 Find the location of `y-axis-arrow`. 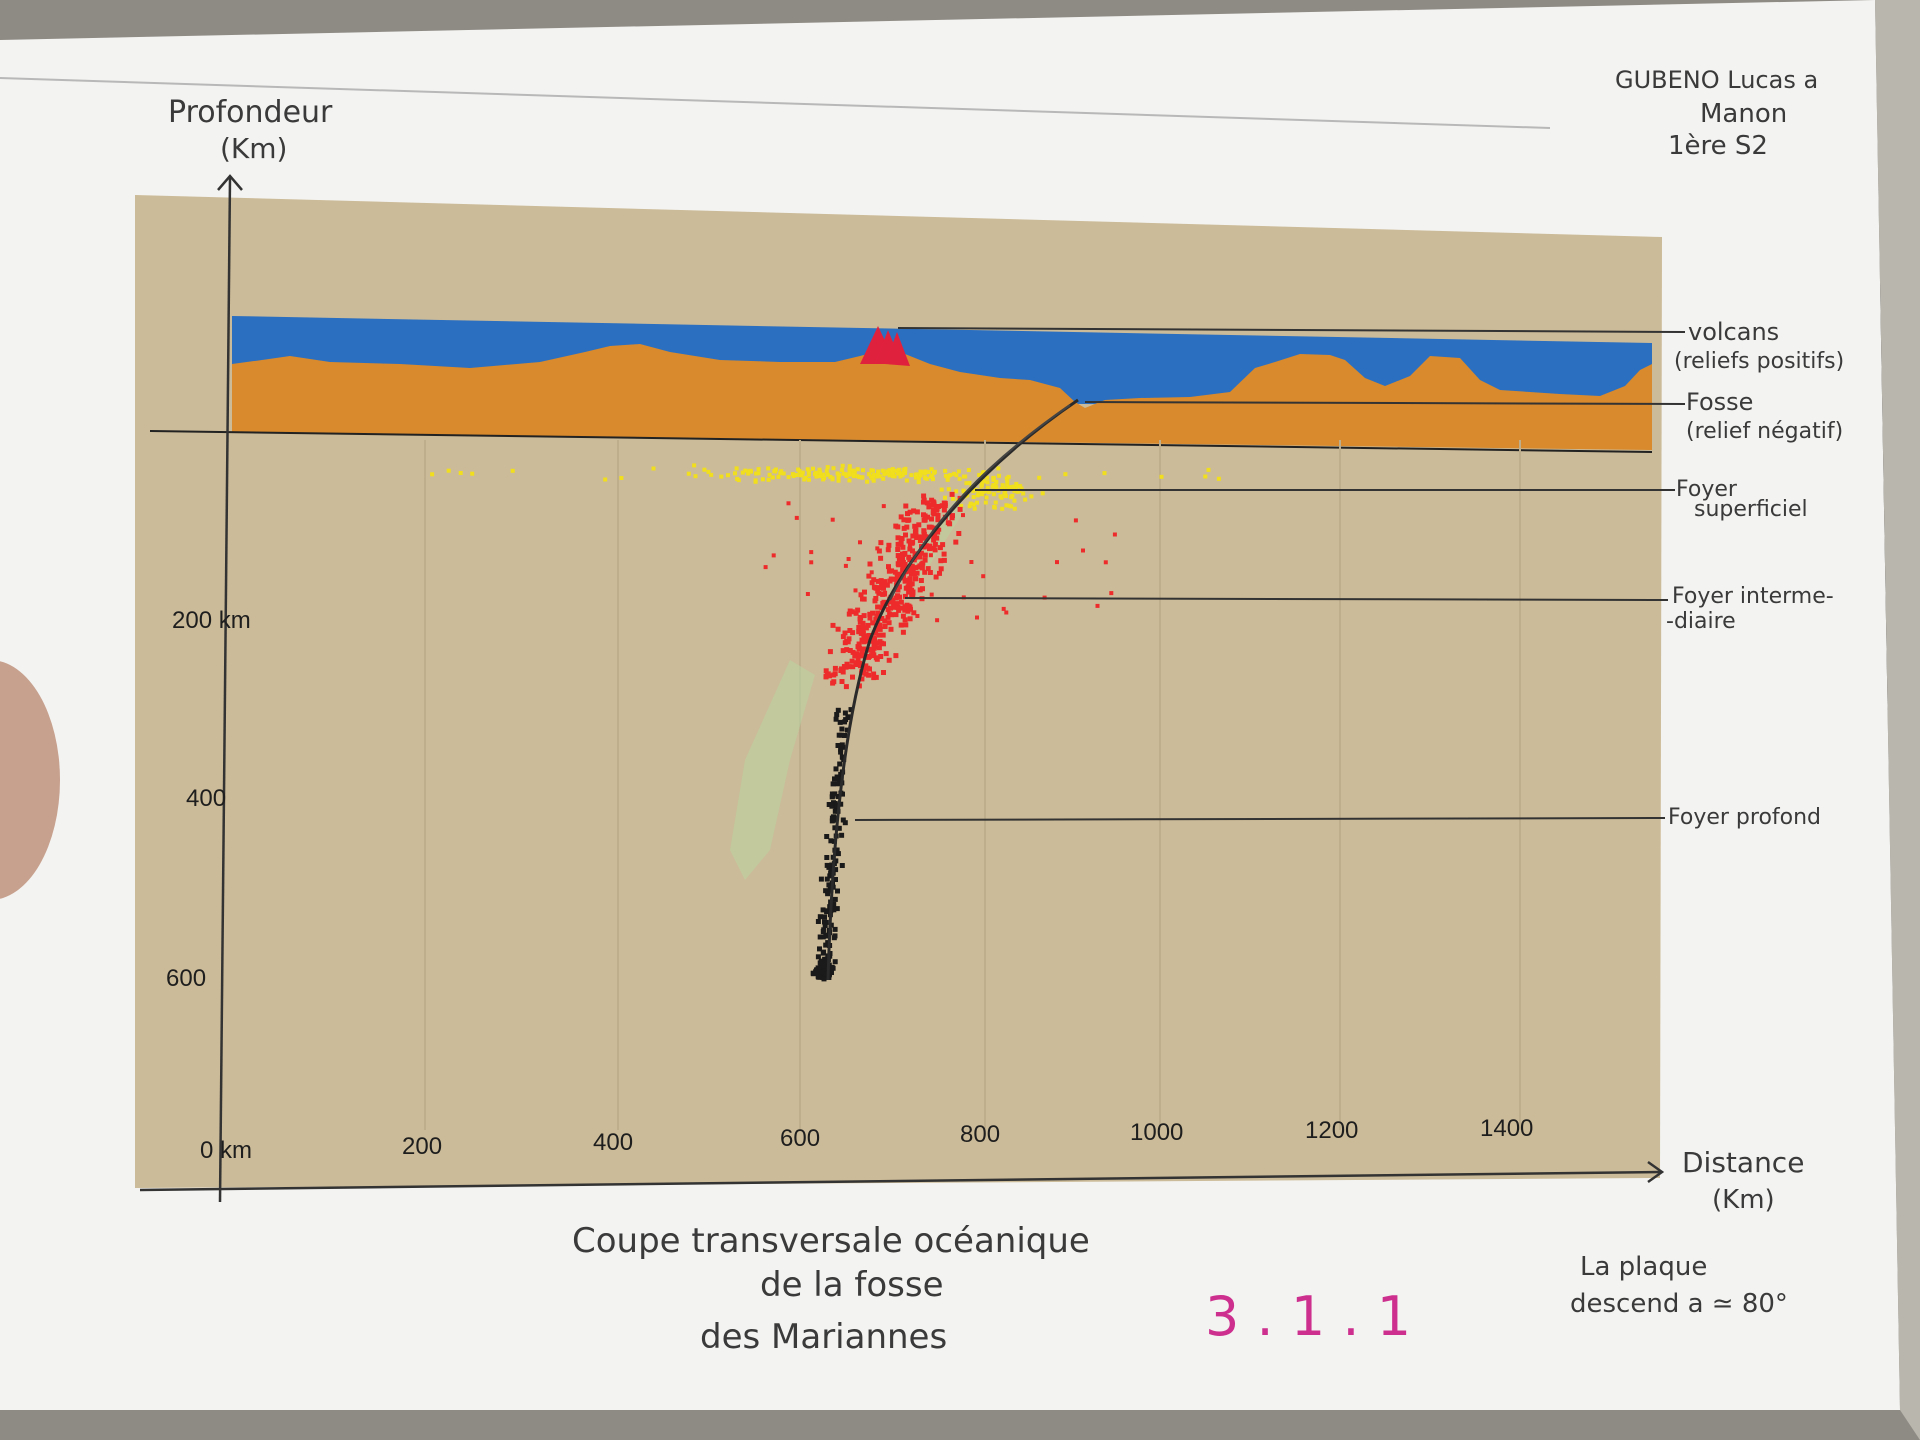

y-axis-arrow is located at coordinates (230, 182).